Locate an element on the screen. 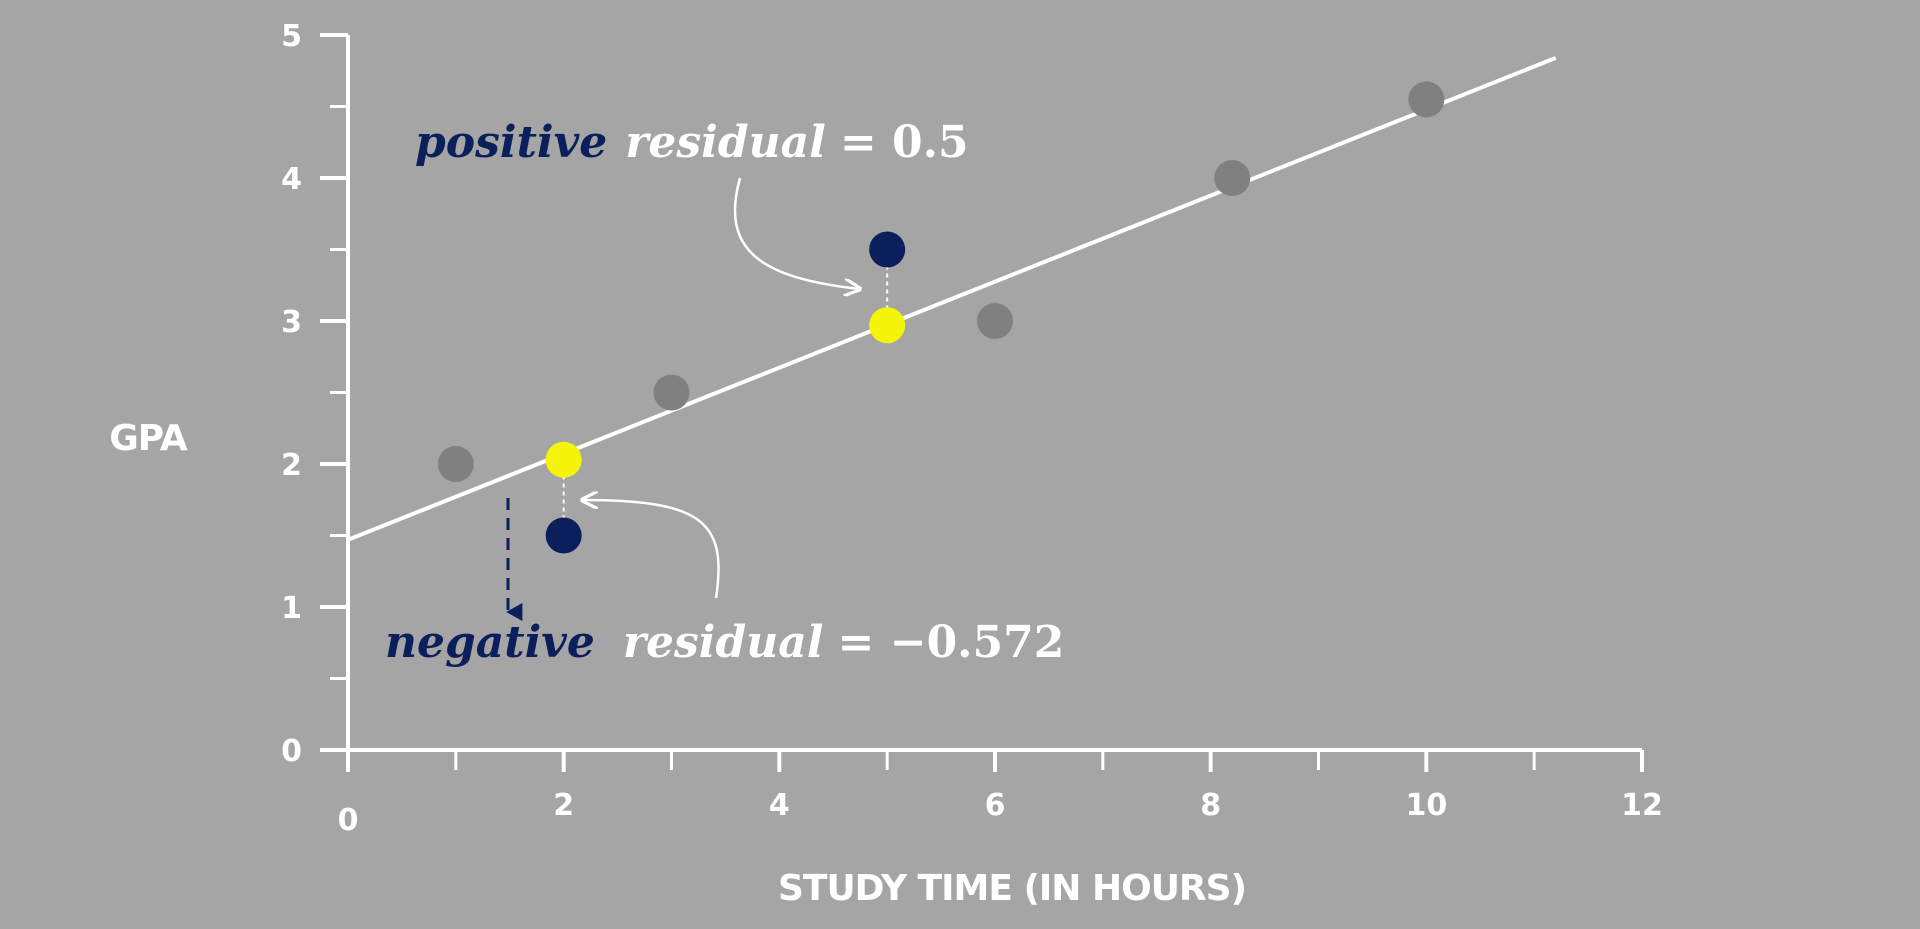 This screenshot has height=929, width=1920. y-tick-label: 4 is located at coordinates (291, 179).